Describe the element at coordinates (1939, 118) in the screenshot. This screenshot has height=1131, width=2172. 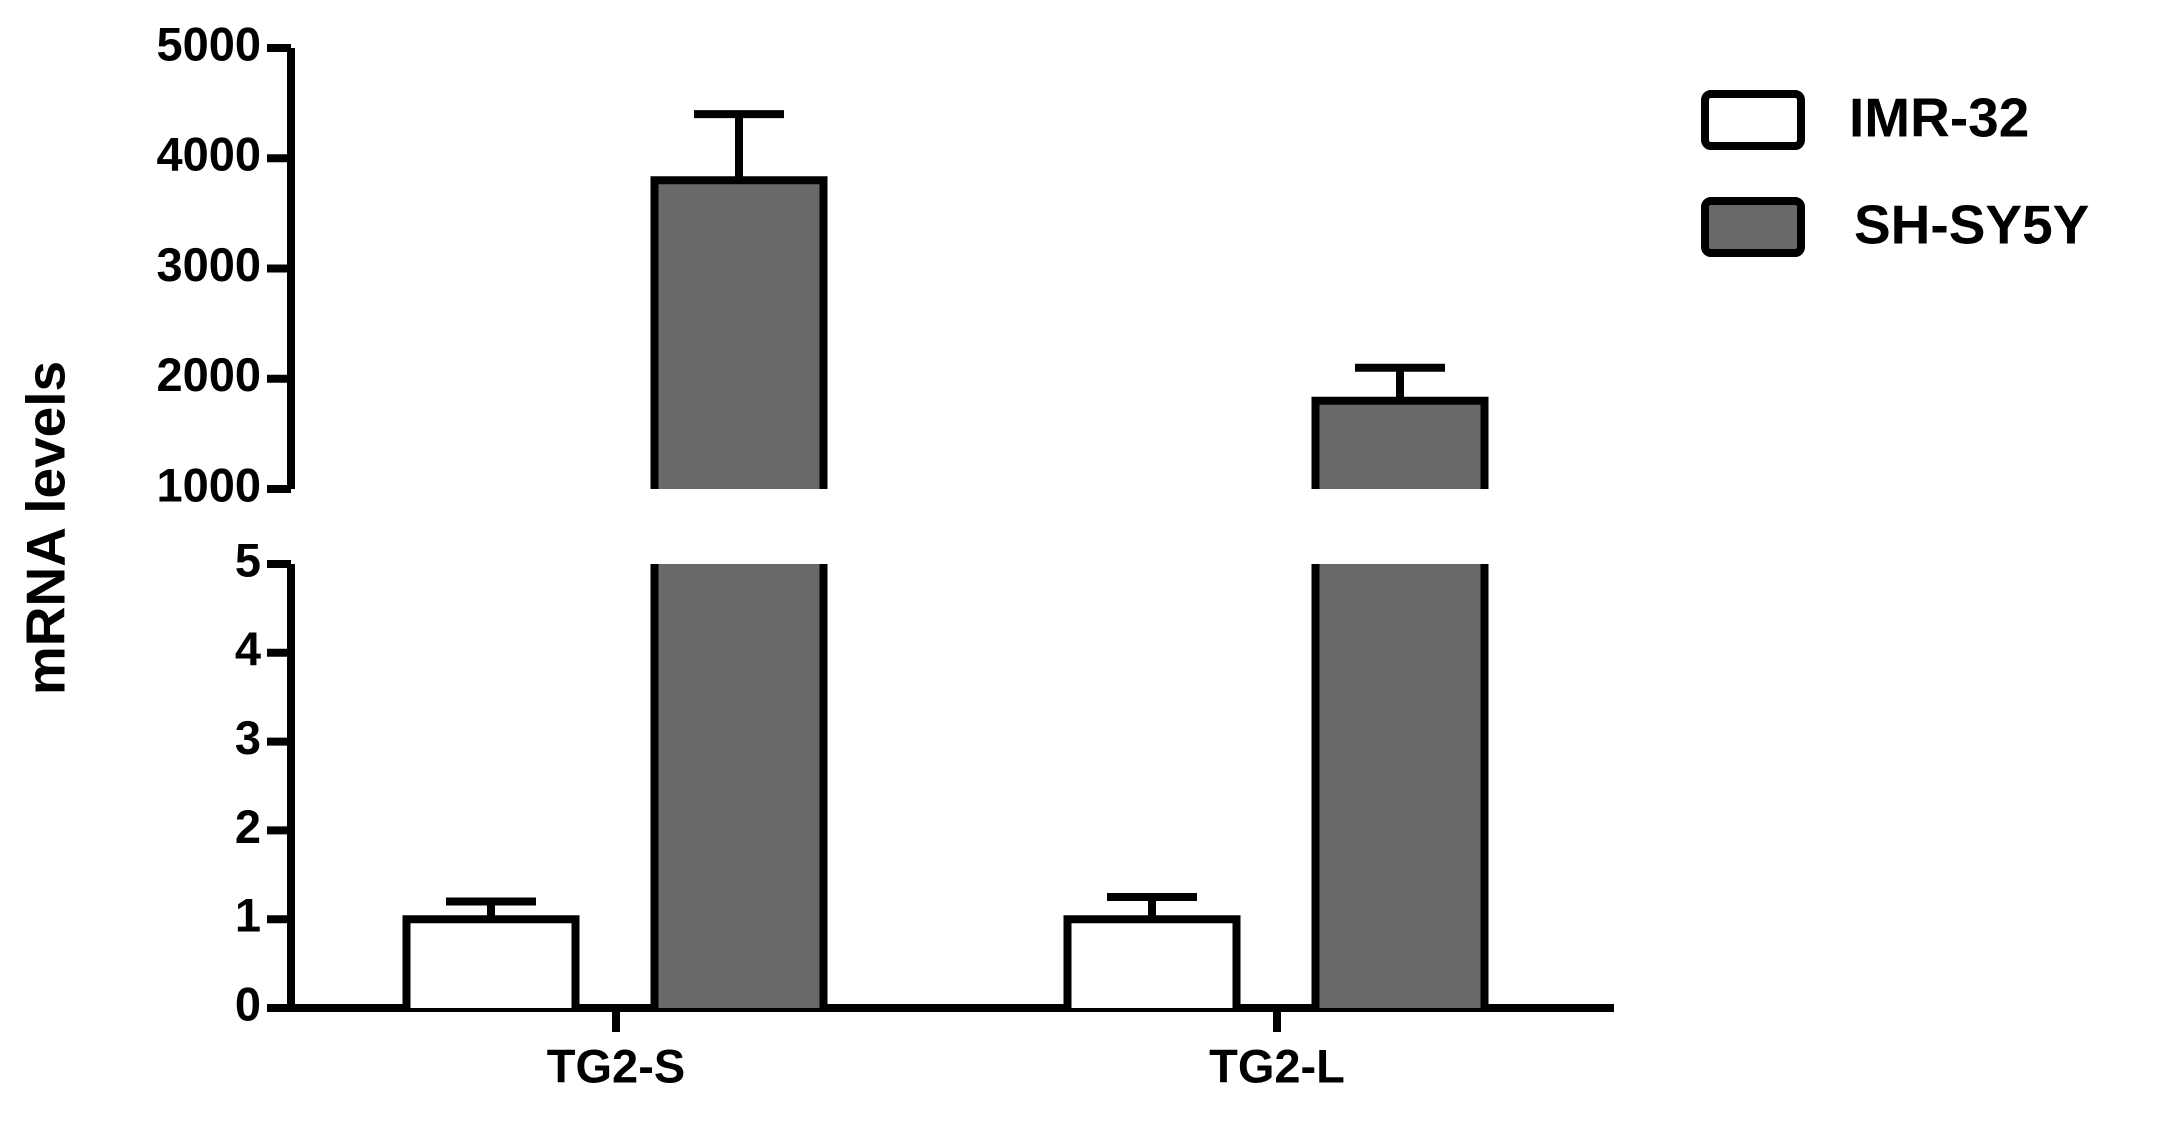
I see `legend-label: IMR-32` at that location.